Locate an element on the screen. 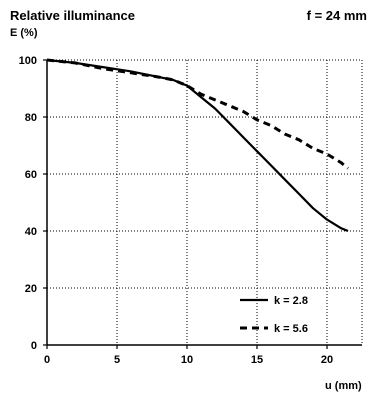 The height and width of the screenshot is (403, 377). chart-title: Relative illuminance is located at coordinates (72, 15).